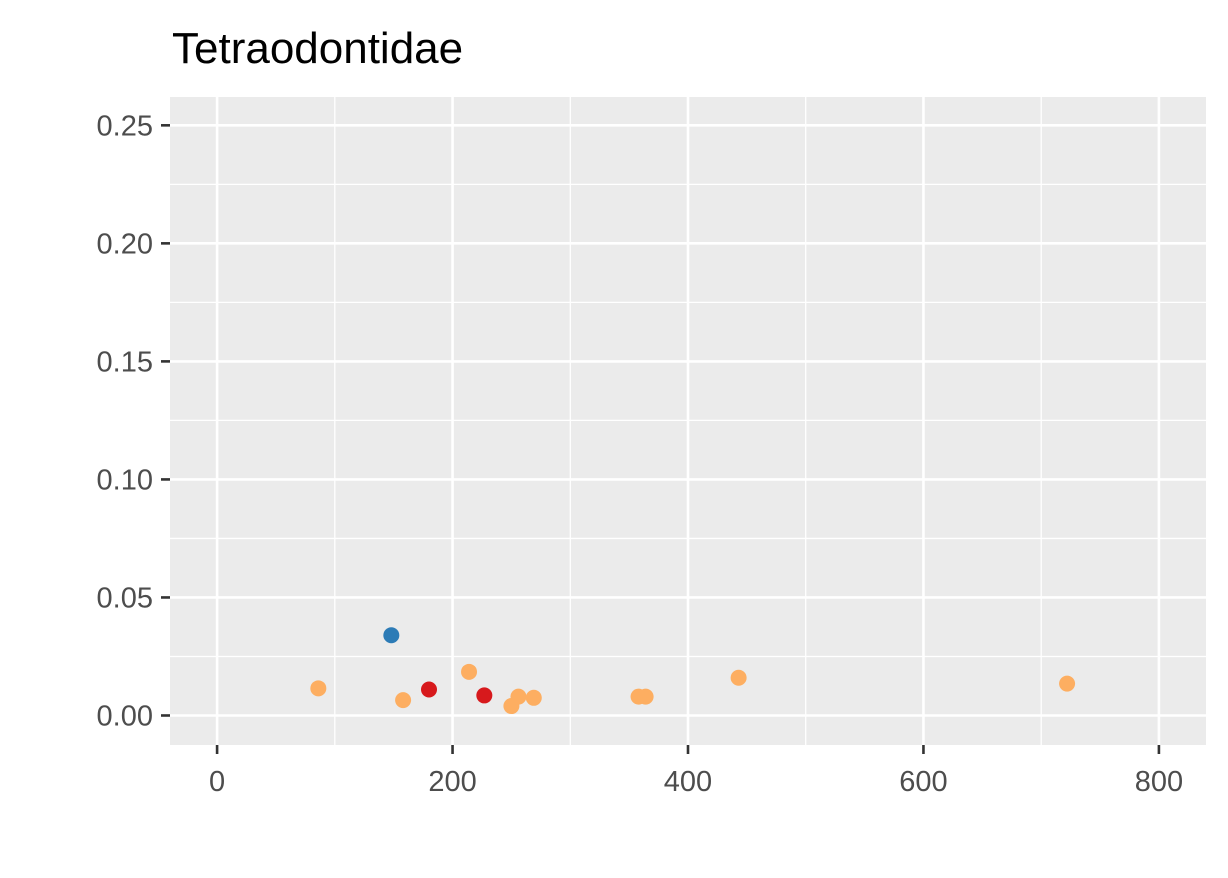 The width and height of the screenshot is (1228, 878). I want to click on y-tick-label: 0.15, so click(125, 362).